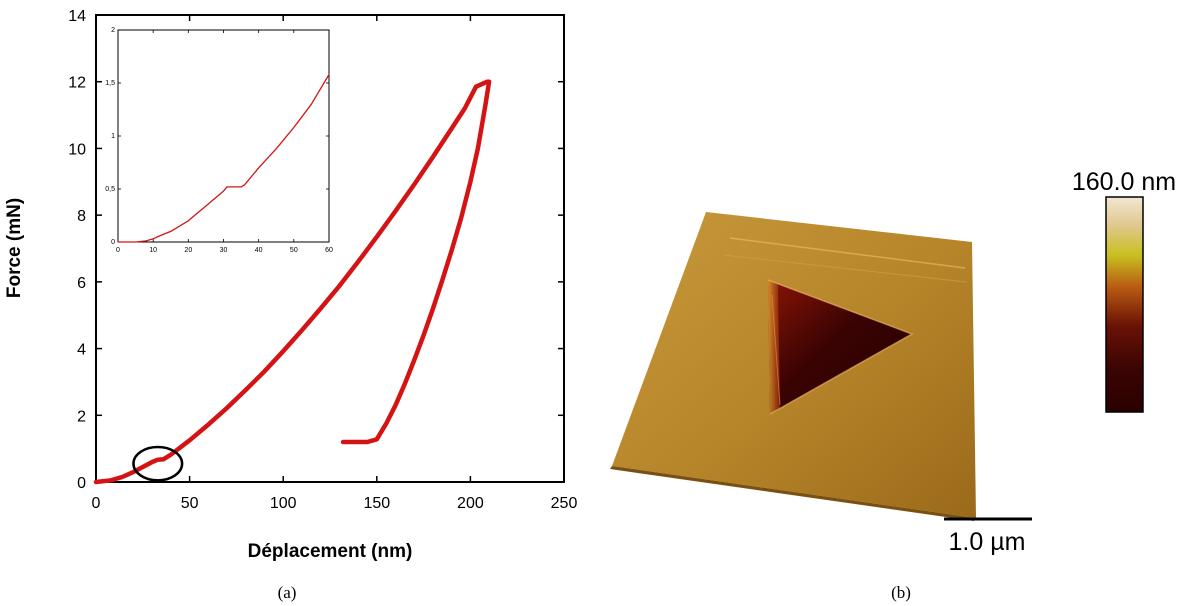  Describe the element at coordinates (259, 250) in the screenshot. I see `x-tick-label: 40` at that location.